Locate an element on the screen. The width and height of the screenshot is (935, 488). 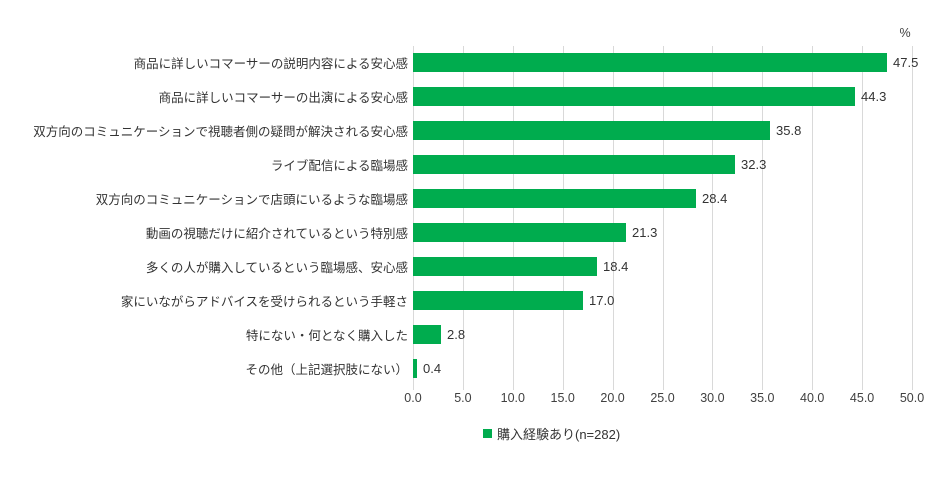
category-label: ライブ配信による臨場感 is located at coordinates (339, 166).